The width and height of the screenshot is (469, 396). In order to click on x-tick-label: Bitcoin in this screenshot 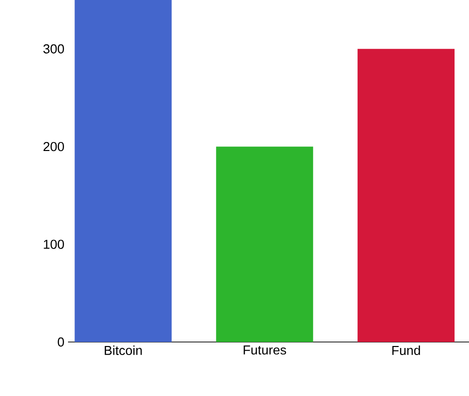, I will do `click(123, 351)`.